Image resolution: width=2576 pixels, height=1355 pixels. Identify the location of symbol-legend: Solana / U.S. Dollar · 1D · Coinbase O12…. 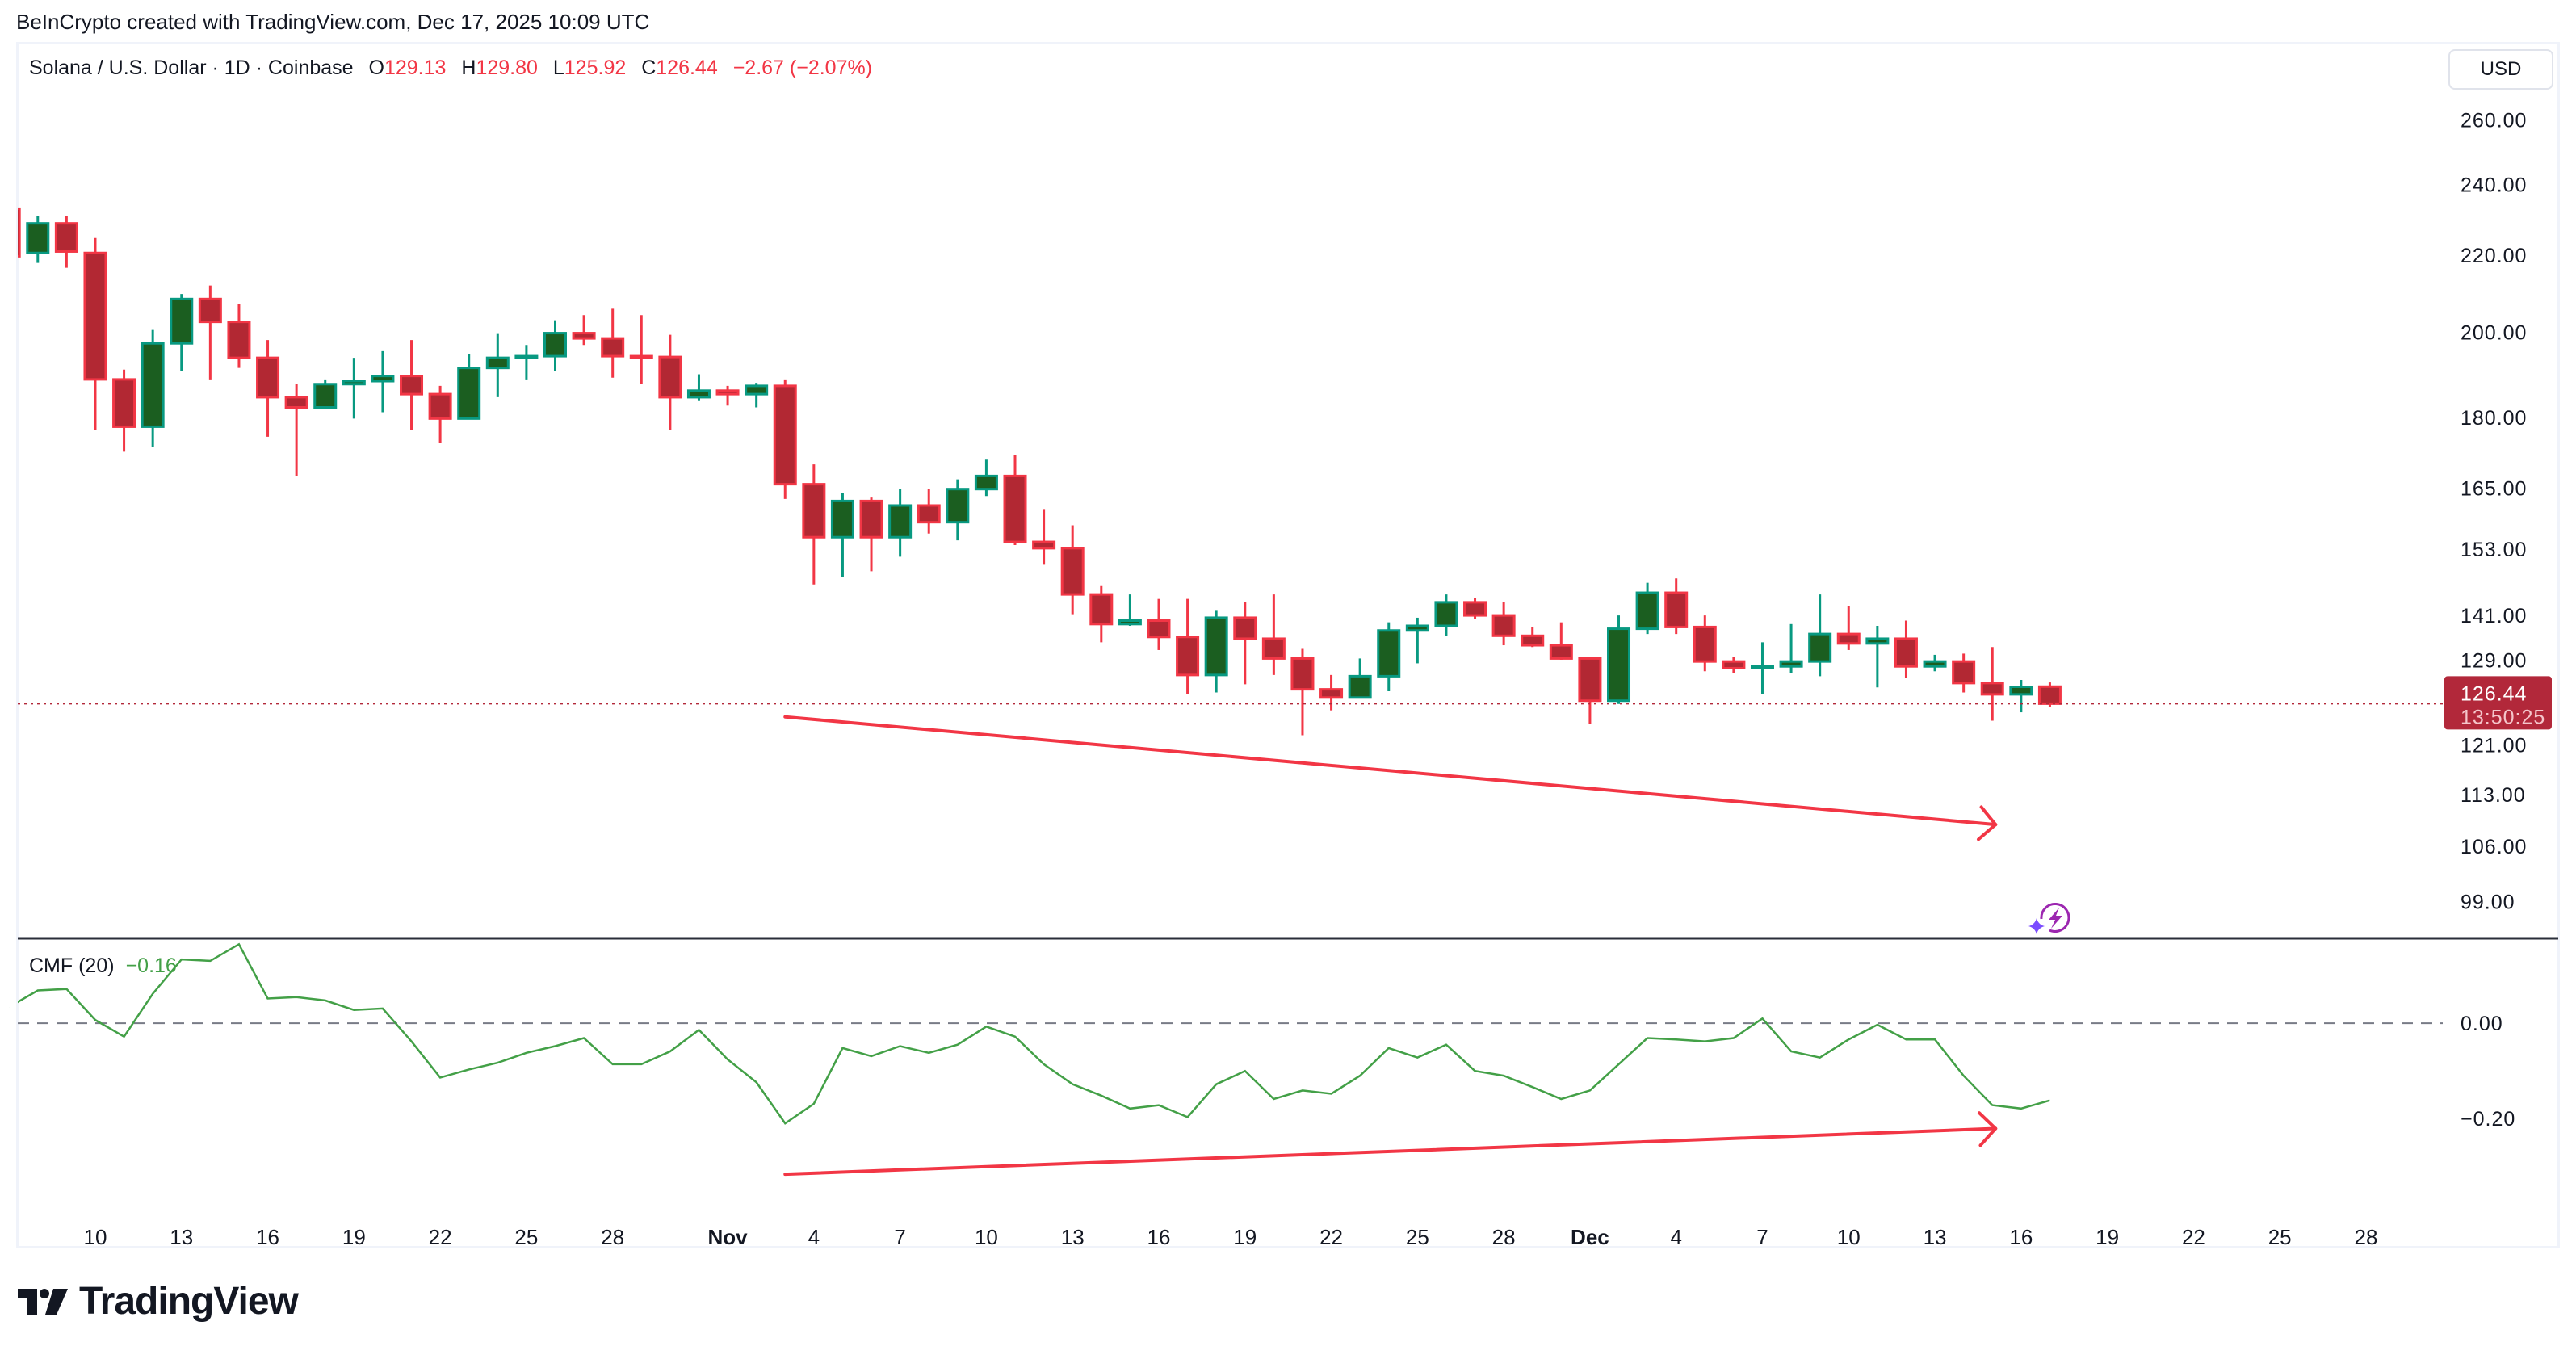
(450, 69).